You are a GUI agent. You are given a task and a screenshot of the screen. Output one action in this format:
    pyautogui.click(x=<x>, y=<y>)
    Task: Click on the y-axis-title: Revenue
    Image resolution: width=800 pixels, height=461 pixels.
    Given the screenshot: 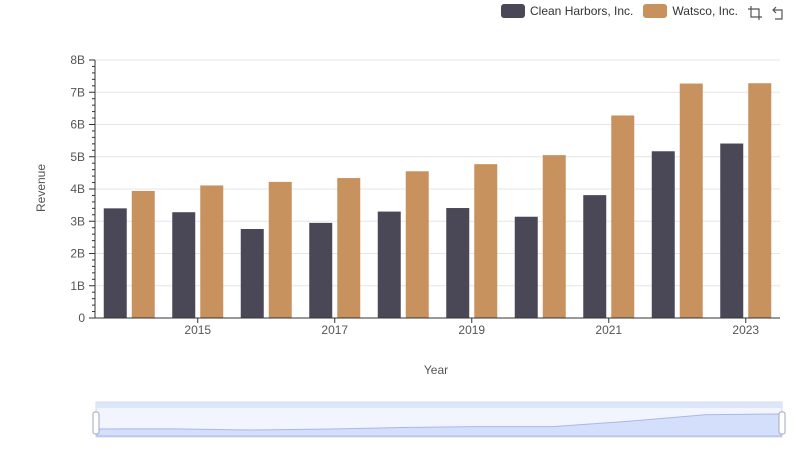 What is the action you would take?
    pyautogui.click(x=41, y=188)
    